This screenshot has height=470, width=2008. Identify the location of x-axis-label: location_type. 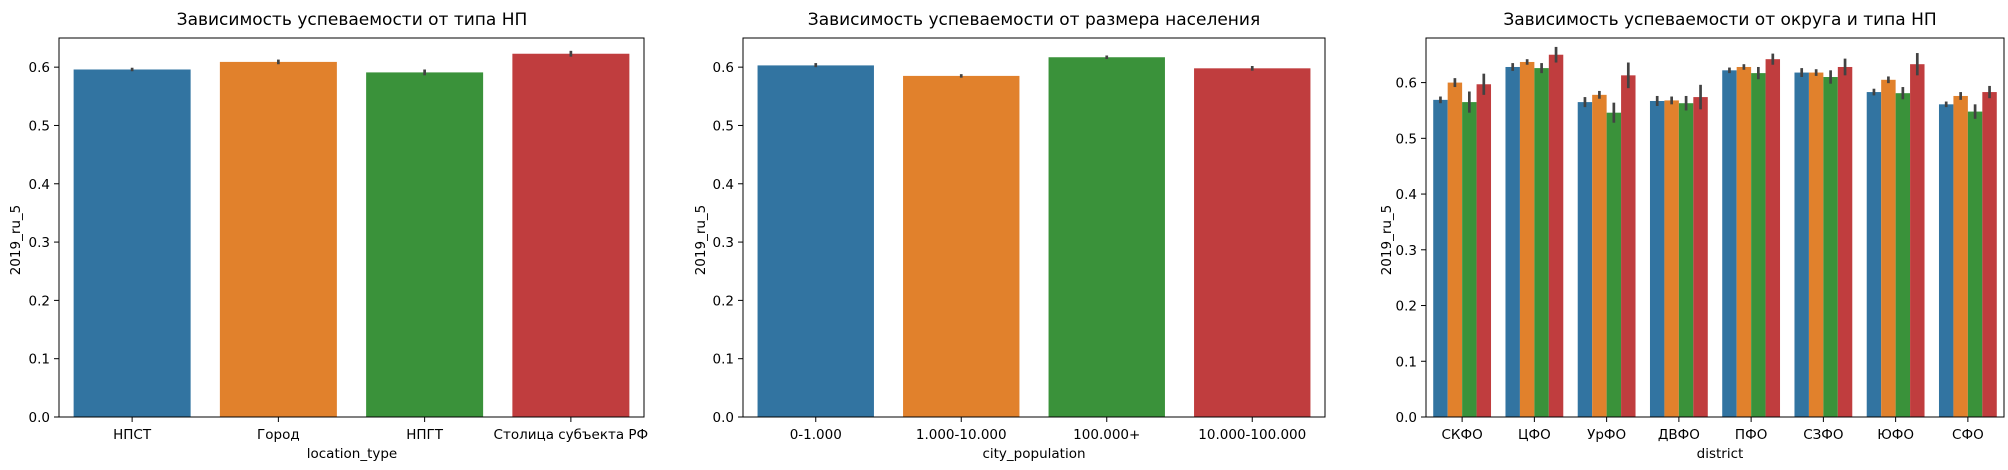
(352, 454).